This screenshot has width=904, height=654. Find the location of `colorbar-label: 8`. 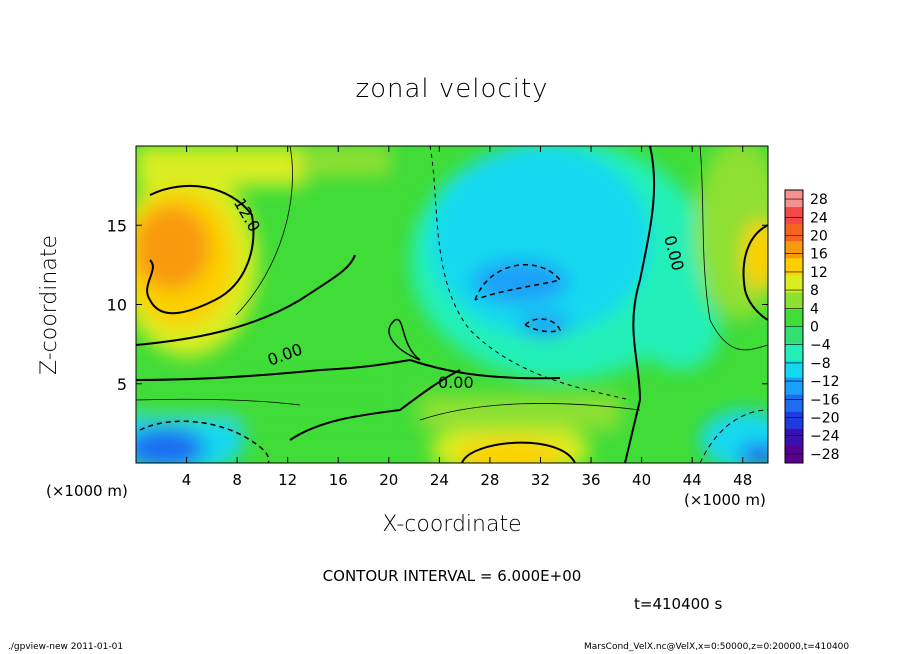

colorbar-label: 8 is located at coordinates (814, 291).